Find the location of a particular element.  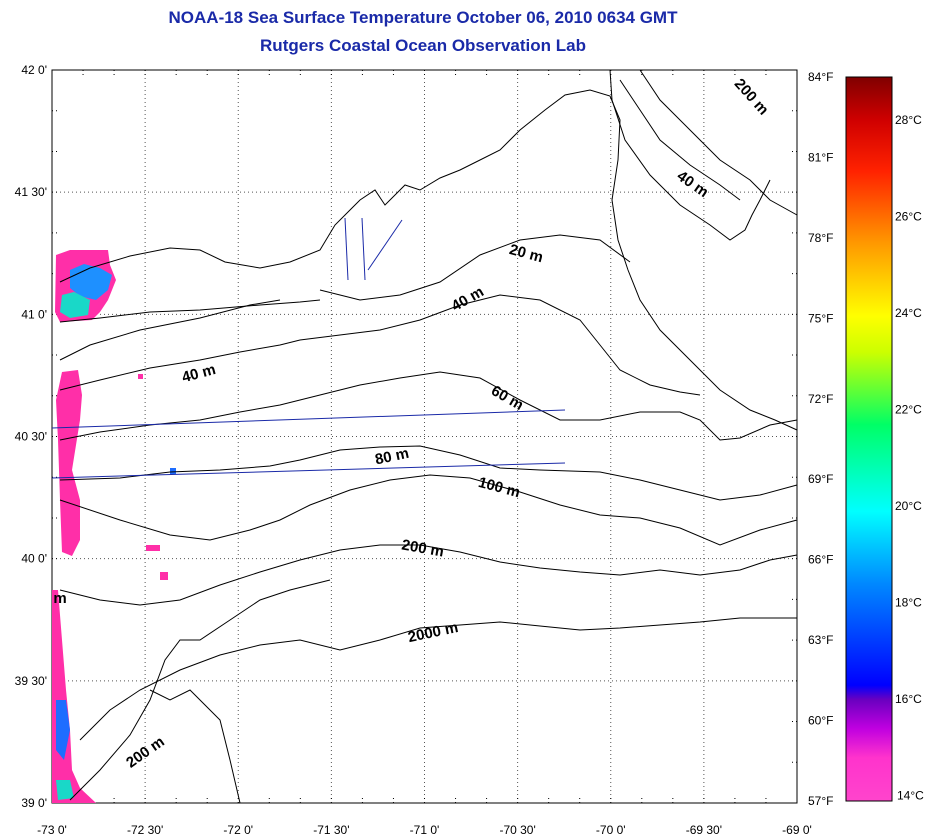

sst-patch-coastal is located at coordinates (69, 463).